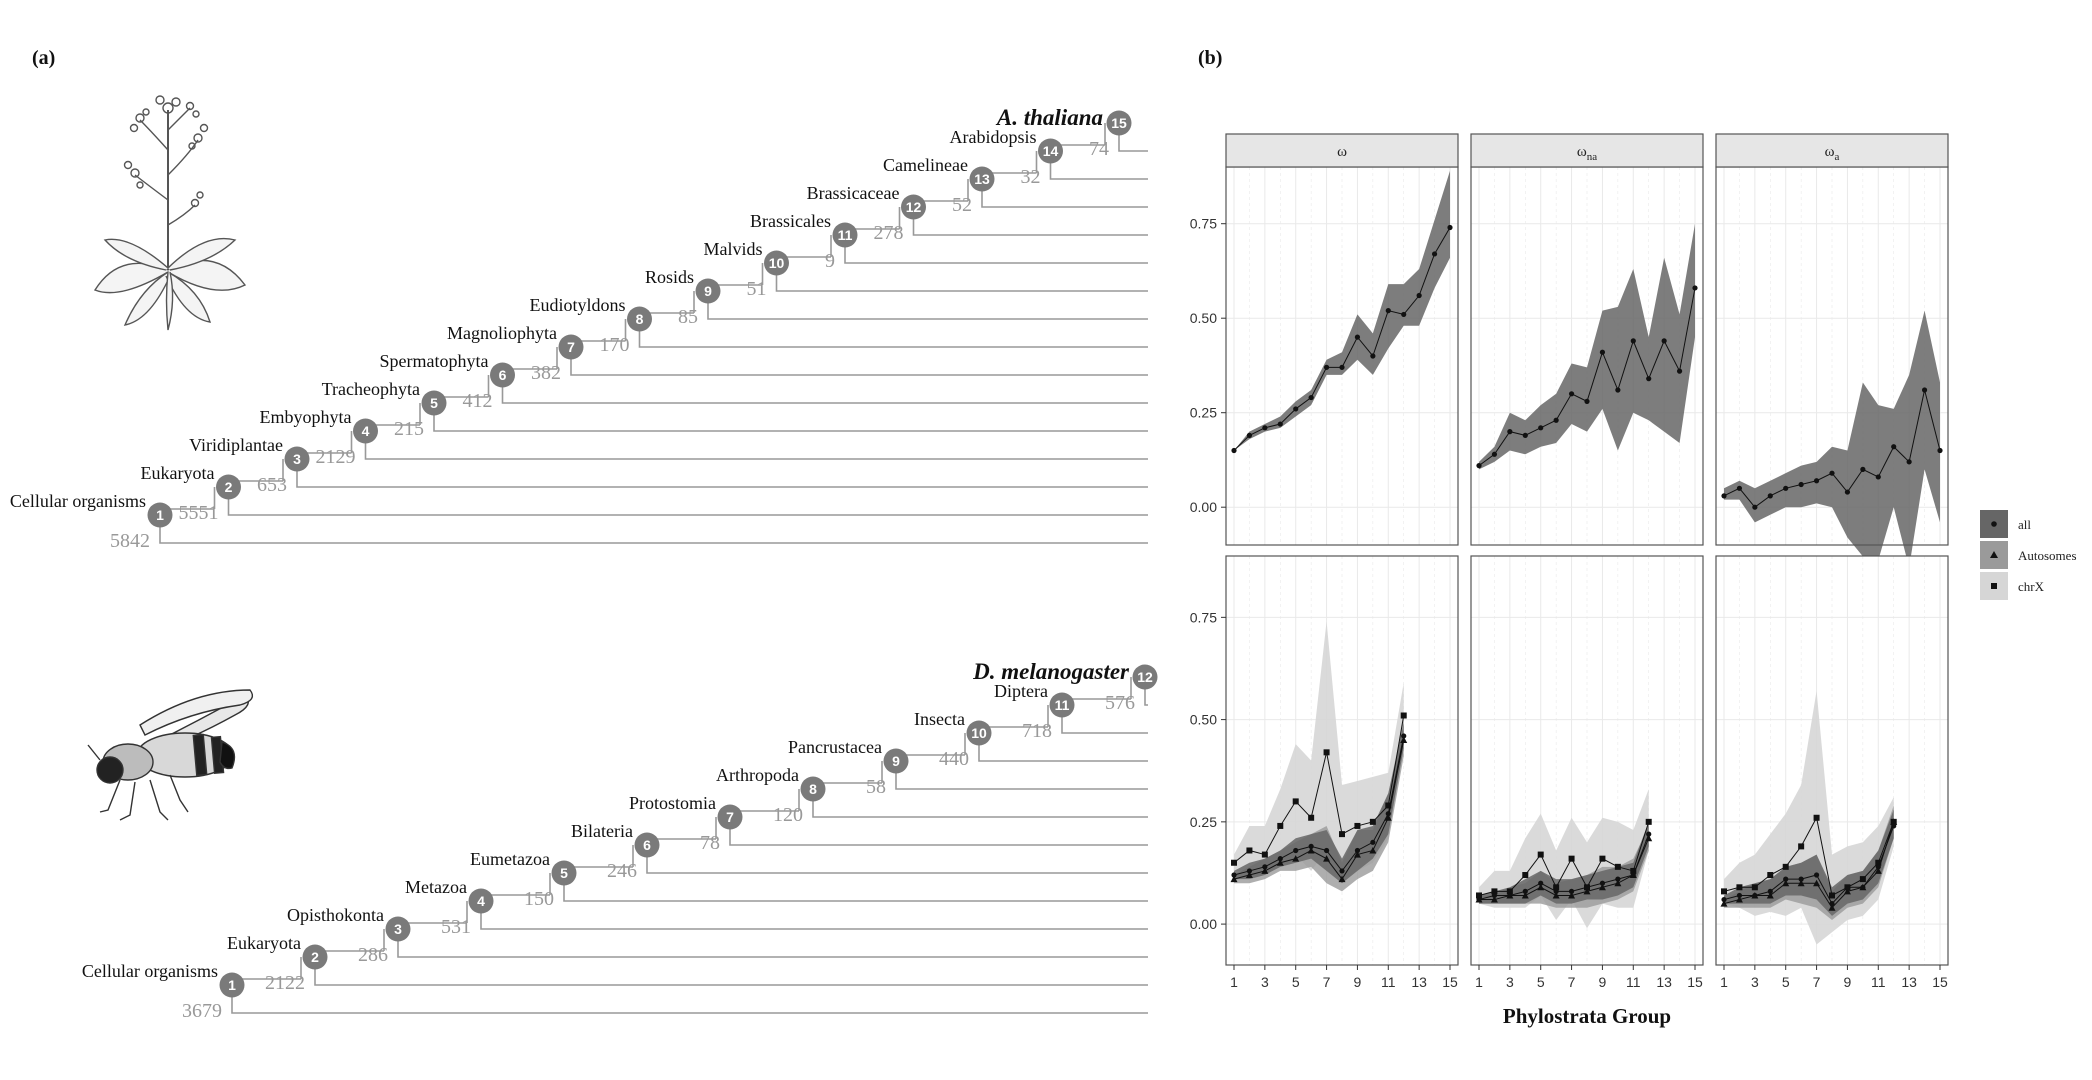  Describe the element at coordinates (1450, 982) in the screenshot. I see `x-tick-label: 15` at that location.